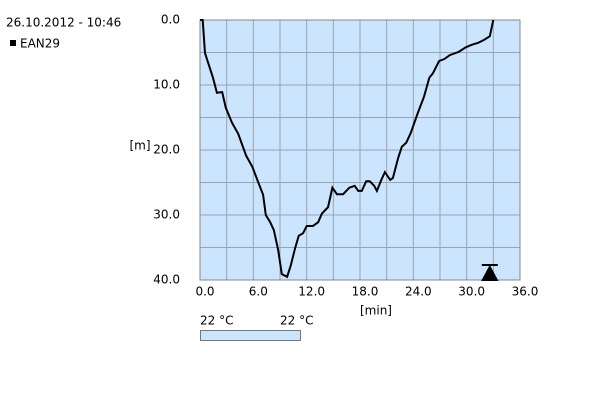 This screenshot has height=400, width=600. I want to click on x-tick-label: 24.0, so click(418, 292).